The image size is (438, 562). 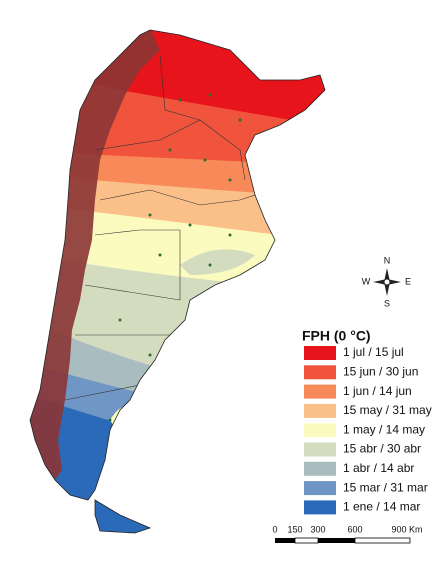 What do you see at coordinates (387, 303) in the screenshot?
I see `compass-south: S` at bounding box center [387, 303].